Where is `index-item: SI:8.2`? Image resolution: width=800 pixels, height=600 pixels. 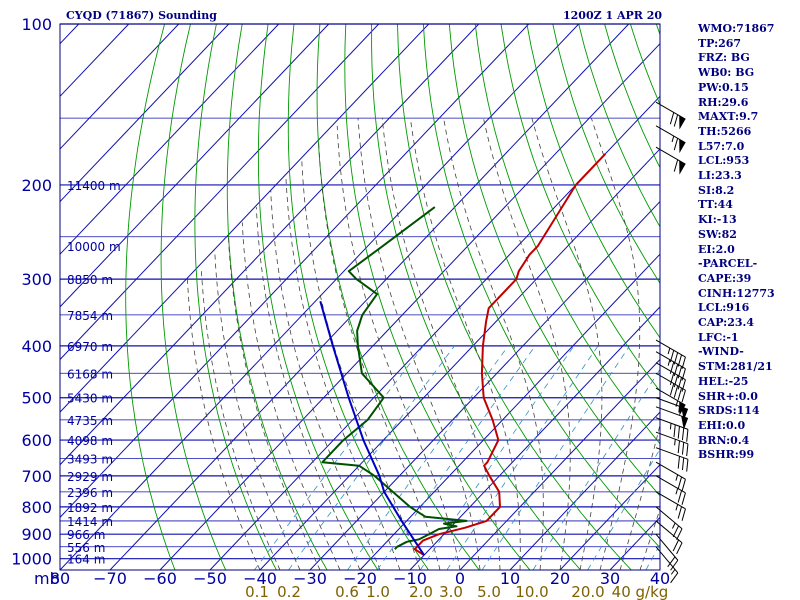 index-item: SI:8.2 is located at coordinates (716, 190).